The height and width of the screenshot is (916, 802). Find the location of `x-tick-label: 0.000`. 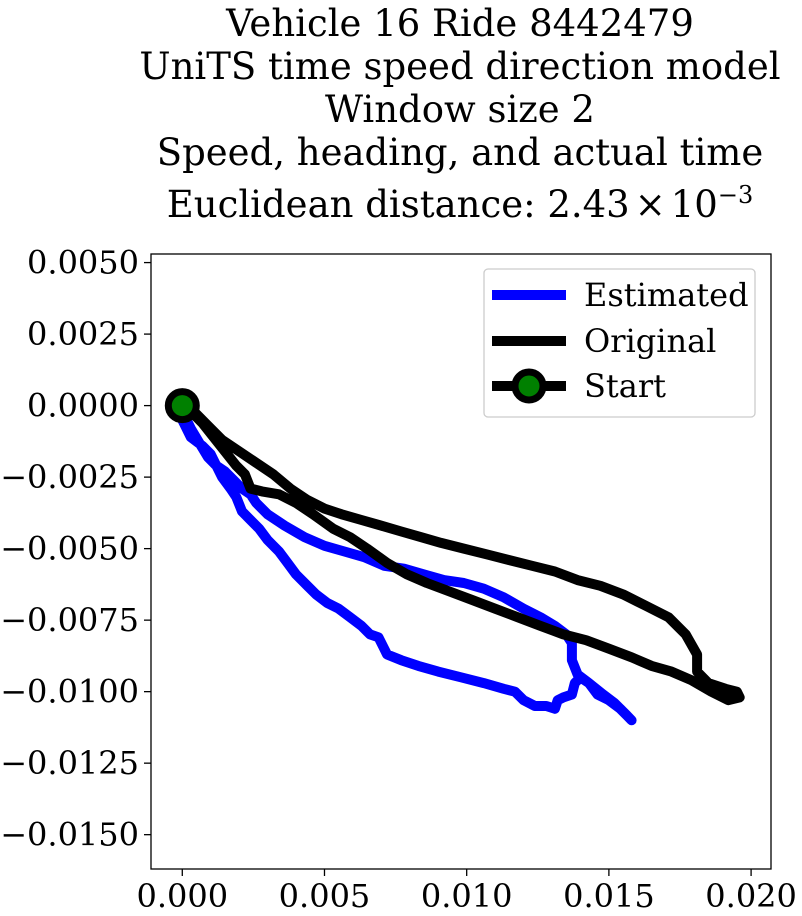

x-tick-label: 0.000 is located at coordinates (182, 896).